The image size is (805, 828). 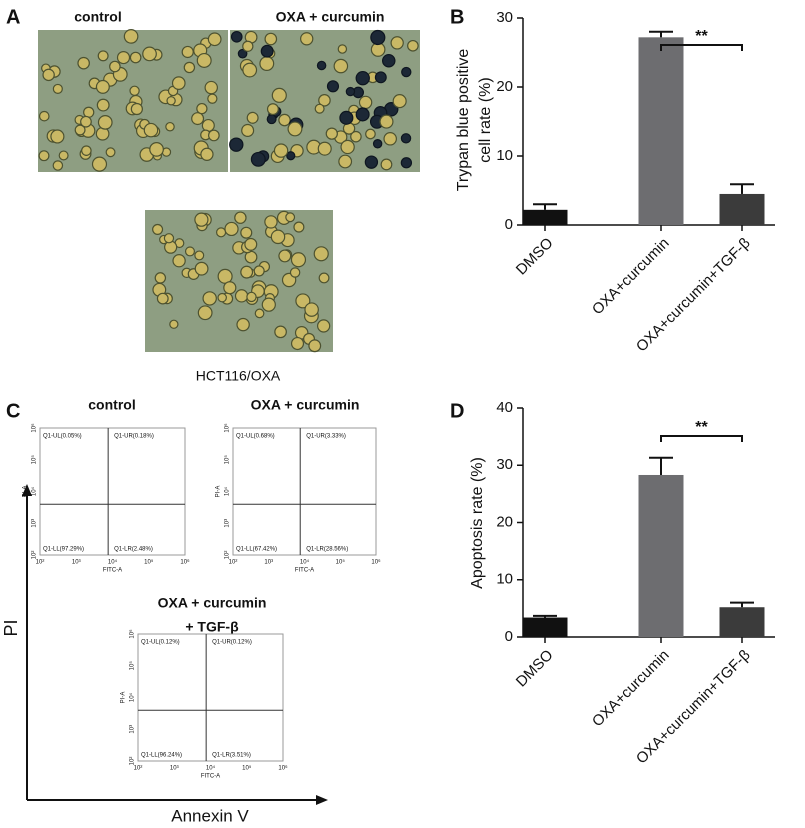 What do you see at coordinates (111, 405) in the screenshot?
I see `plot-title: control` at bounding box center [111, 405].